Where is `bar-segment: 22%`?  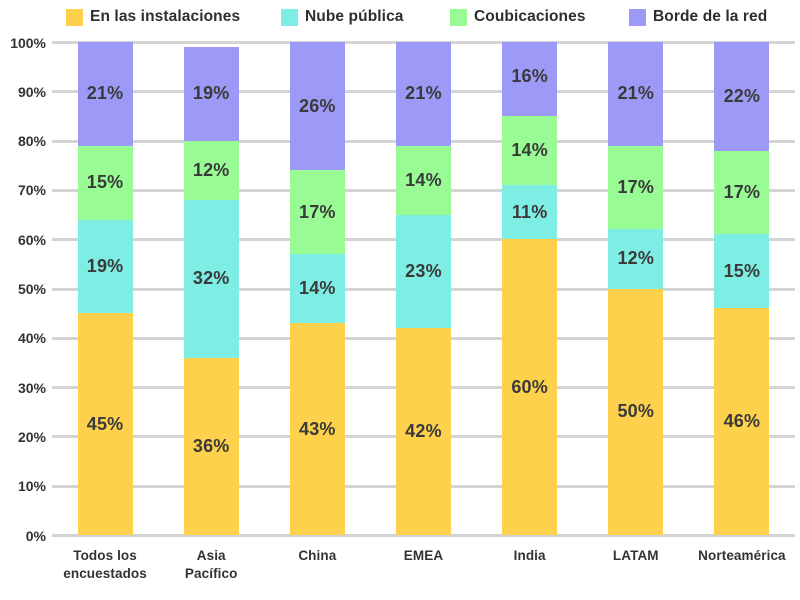 bar-segment: 22% is located at coordinates (742, 96).